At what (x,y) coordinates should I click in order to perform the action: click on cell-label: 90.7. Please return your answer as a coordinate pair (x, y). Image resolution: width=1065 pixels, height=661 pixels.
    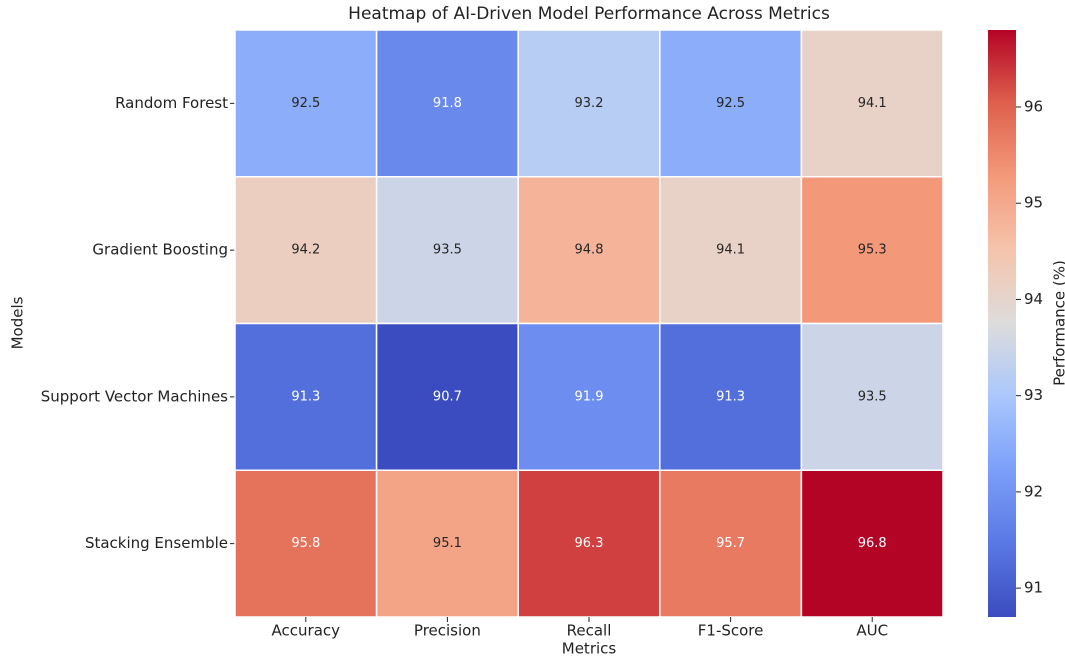
    Looking at the image, I should click on (447, 396).